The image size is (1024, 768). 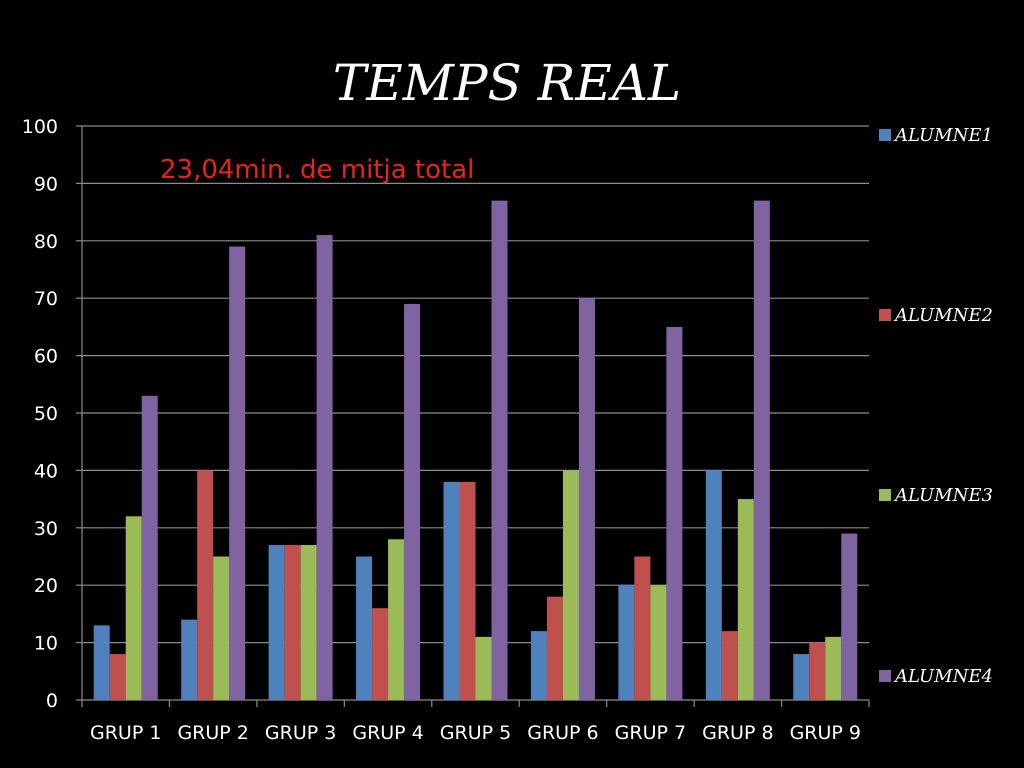 I want to click on x-tick-label: GRUP 4, so click(x=387, y=733).